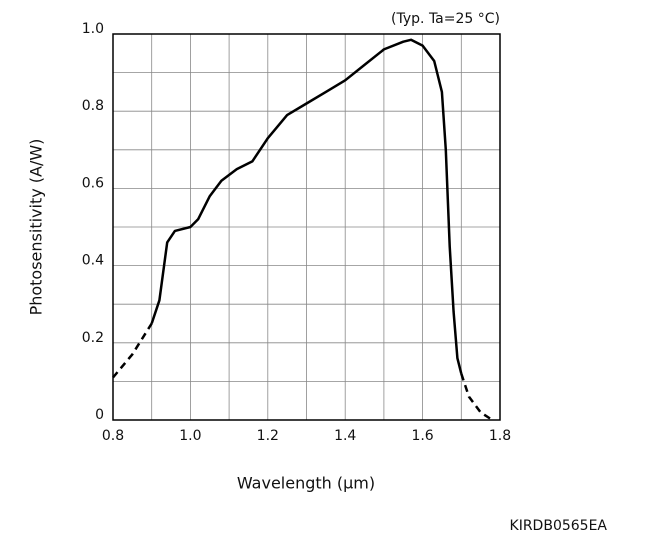 Image resolution: width=654 pixels, height=552 pixels. Describe the element at coordinates (93, 106) in the screenshot. I see `y-tick-label: 0.8` at that location.